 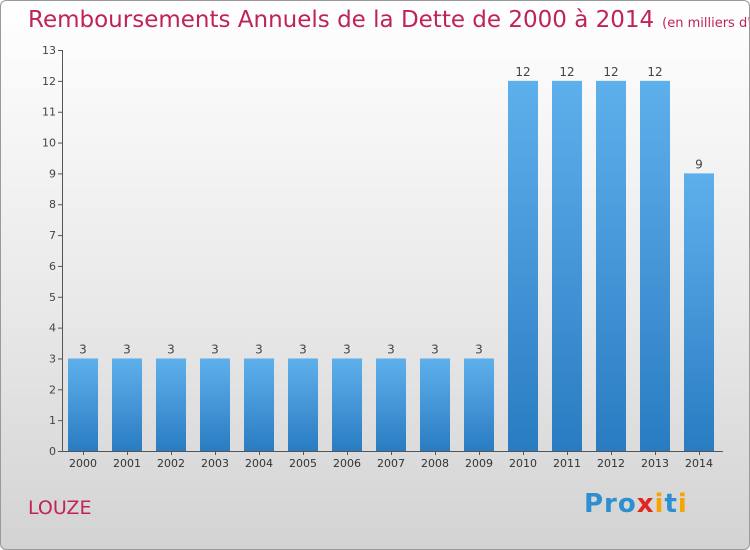 I want to click on y-tick-label: 6, so click(x=52, y=266).